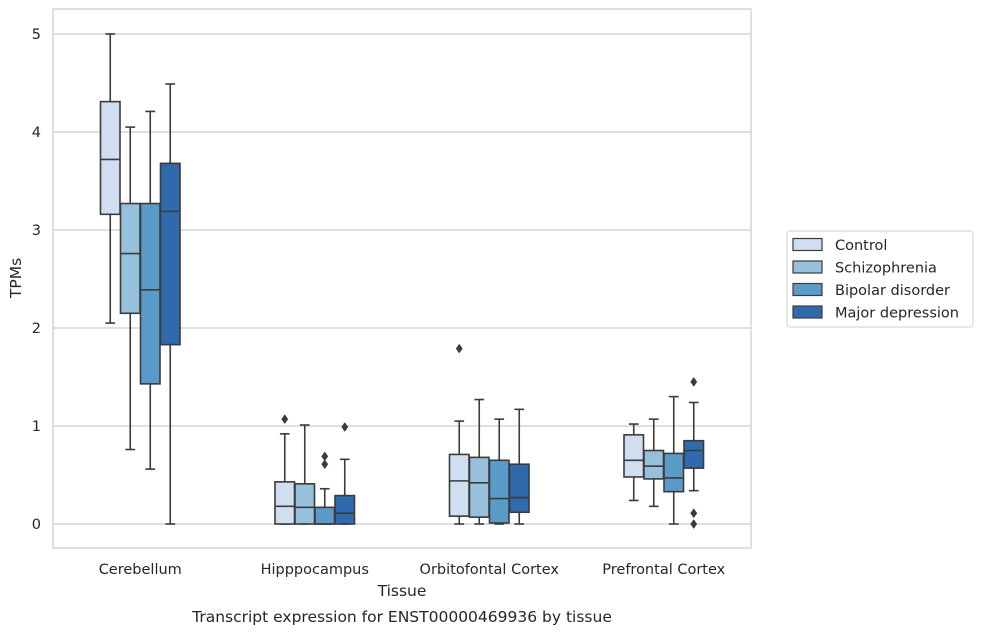 The width and height of the screenshot is (983, 634). What do you see at coordinates (490, 570) in the screenshot?
I see `x-tick-label: Orbitofontal Cortex` at bounding box center [490, 570].